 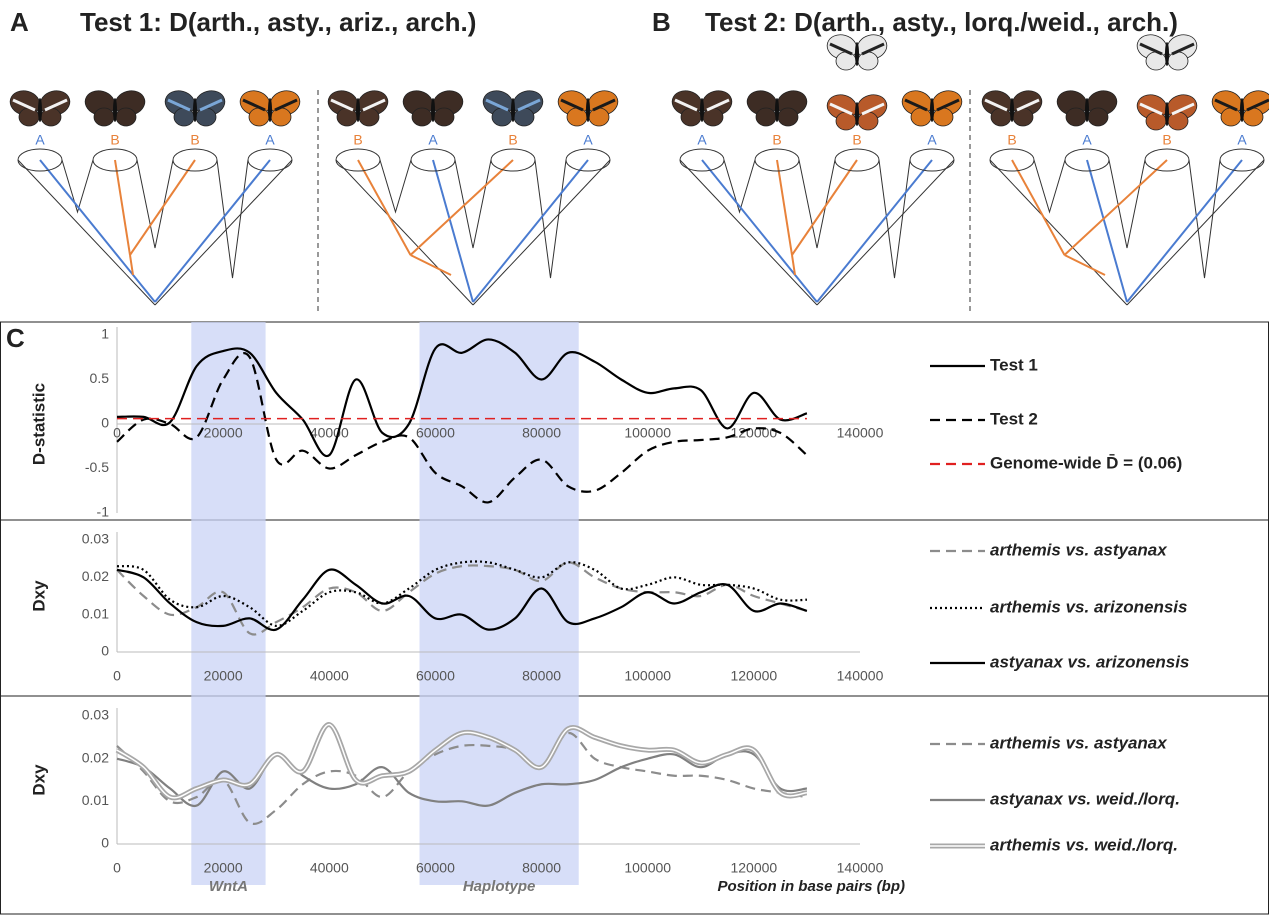 I want to click on y-axis-label: D-statistic, so click(x=38, y=424).